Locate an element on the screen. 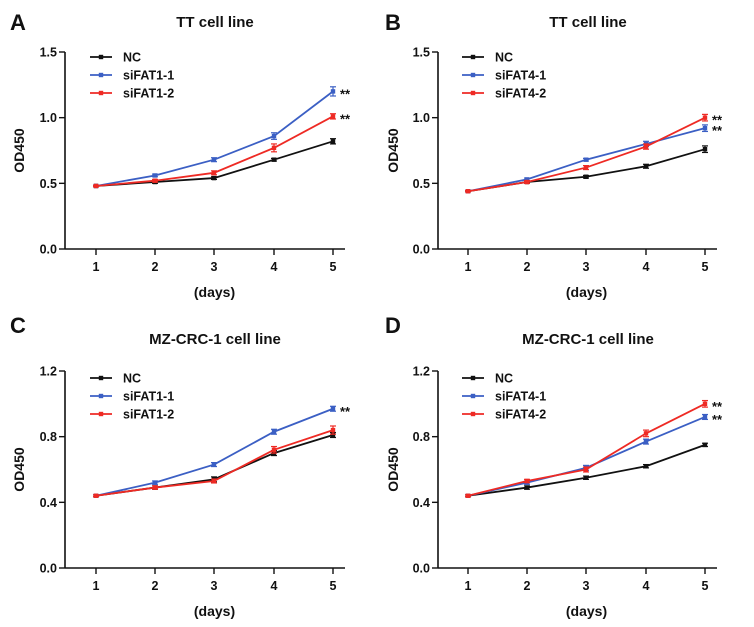  y-tick-label: 0.8 is located at coordinates (48, 437).